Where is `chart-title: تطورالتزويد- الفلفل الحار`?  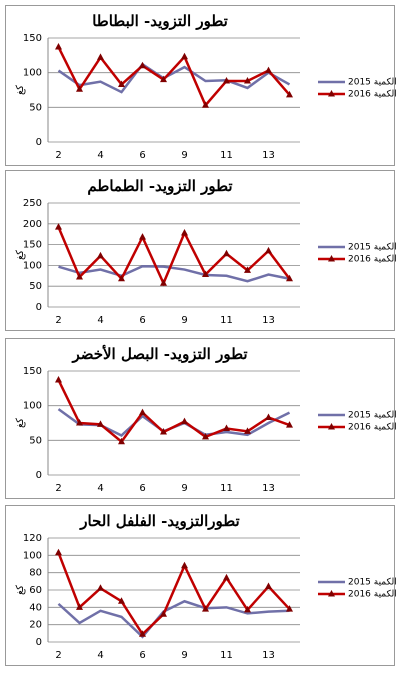 chart-title: تطورالتزويد- الفلفل الحار is located at coordinates (159, 521).